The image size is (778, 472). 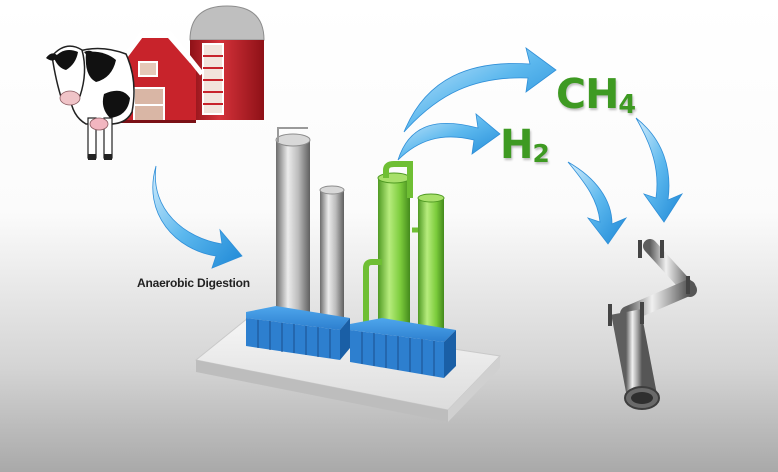 I want to click on anaerobic-digestion-label: Anaerobic Digestion, so click(x=193, y=283).